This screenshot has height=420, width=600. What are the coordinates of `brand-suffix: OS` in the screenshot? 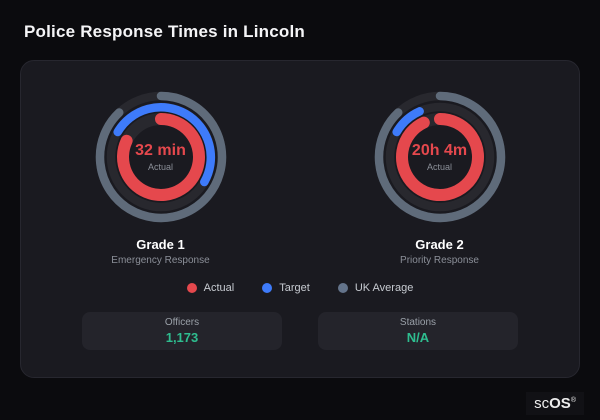 It's located at (560, 403).